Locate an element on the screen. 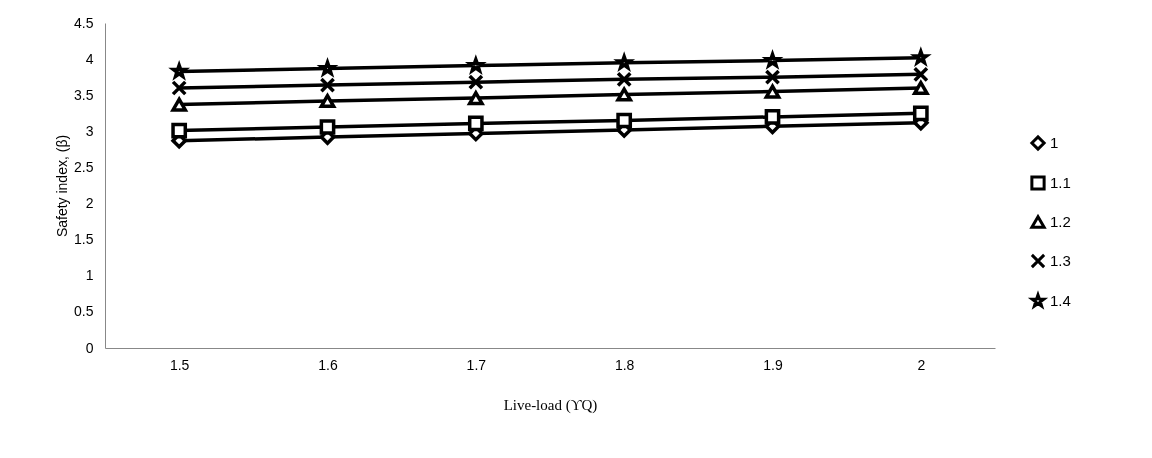  y-tick-label: 0.5 is located at coordinates (84, 311).